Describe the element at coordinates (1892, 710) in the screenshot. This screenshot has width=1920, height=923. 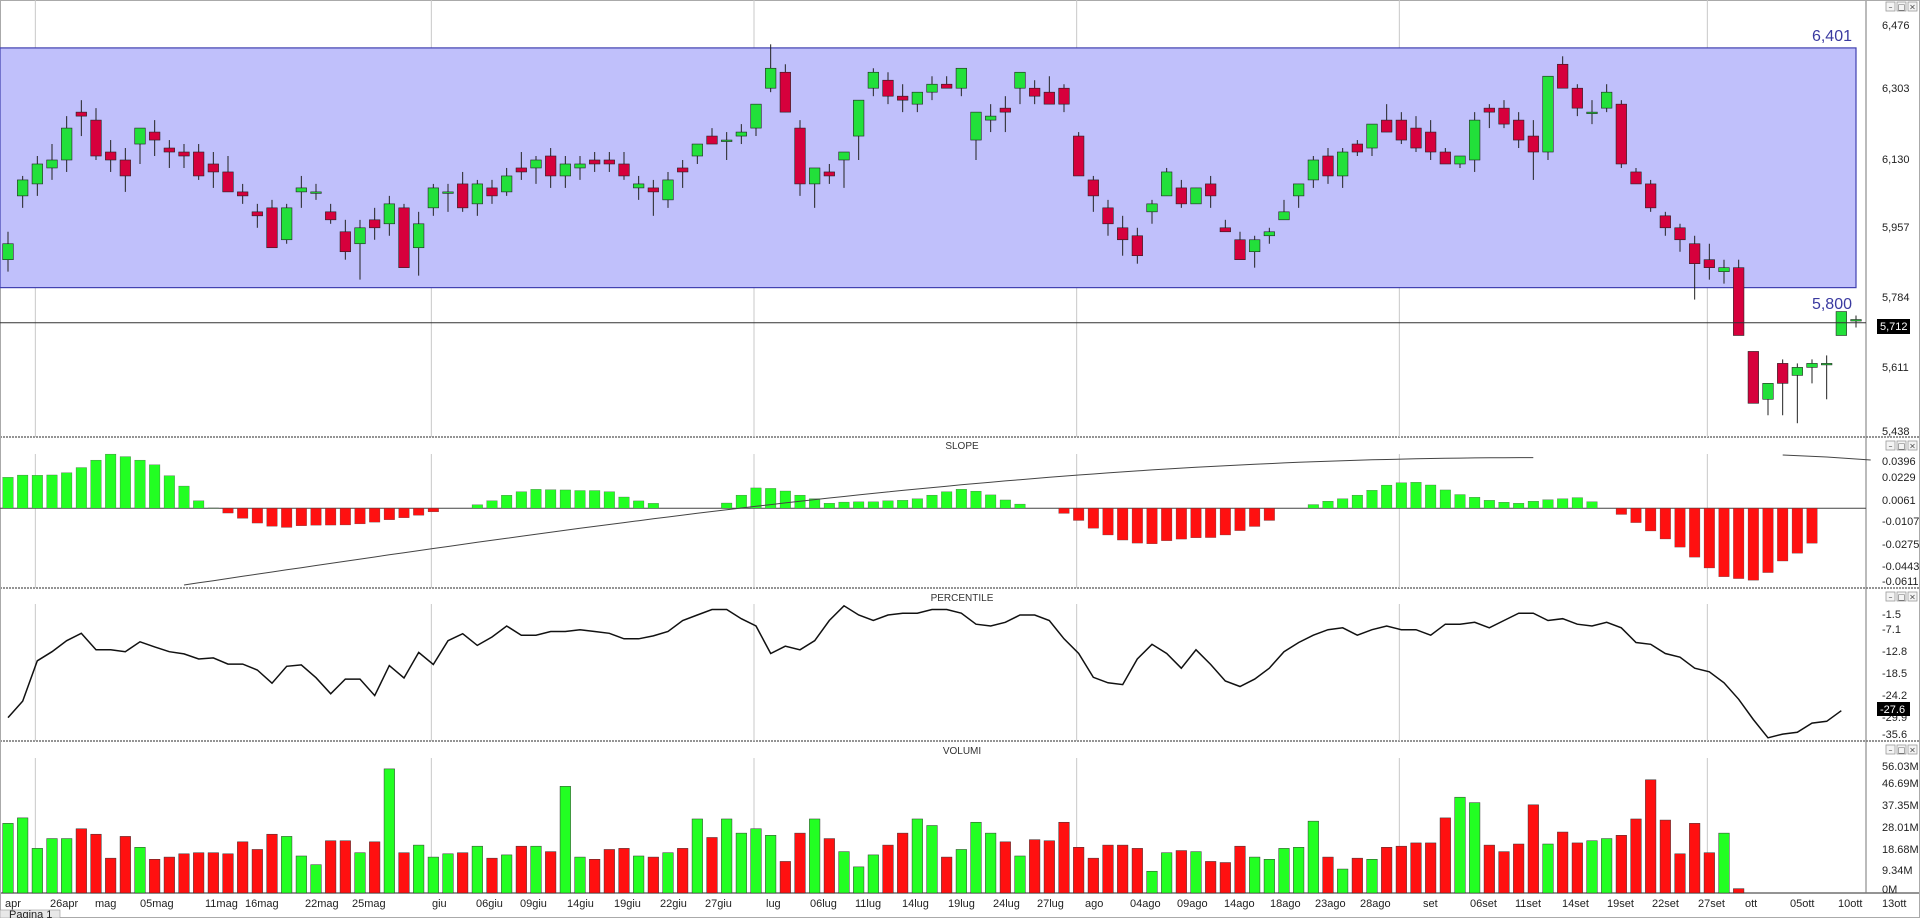
I see `percentile-last-tag-text: -27.6` at that location.